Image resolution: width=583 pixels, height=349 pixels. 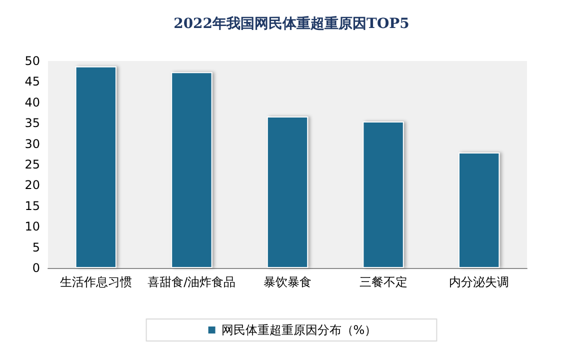 I want to click on y-tick-label: 0, so click(x=36, y=268).